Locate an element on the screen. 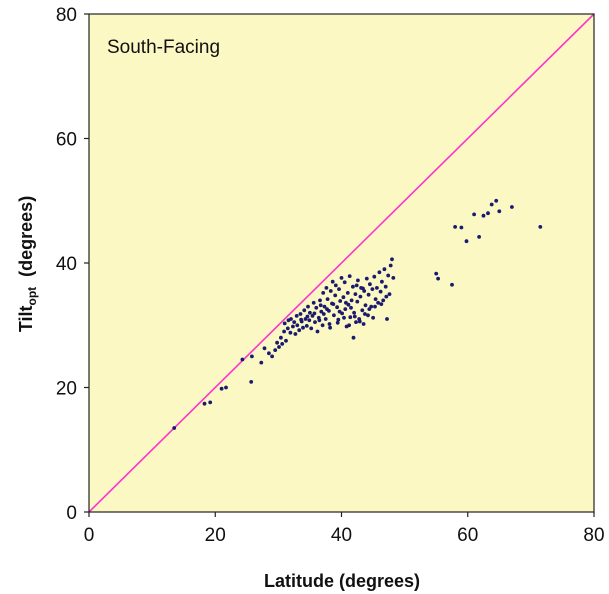 This screenshot has height=594, width=609. x-axis-title: Latitude (degrees) is located at coordinates (342, 581).